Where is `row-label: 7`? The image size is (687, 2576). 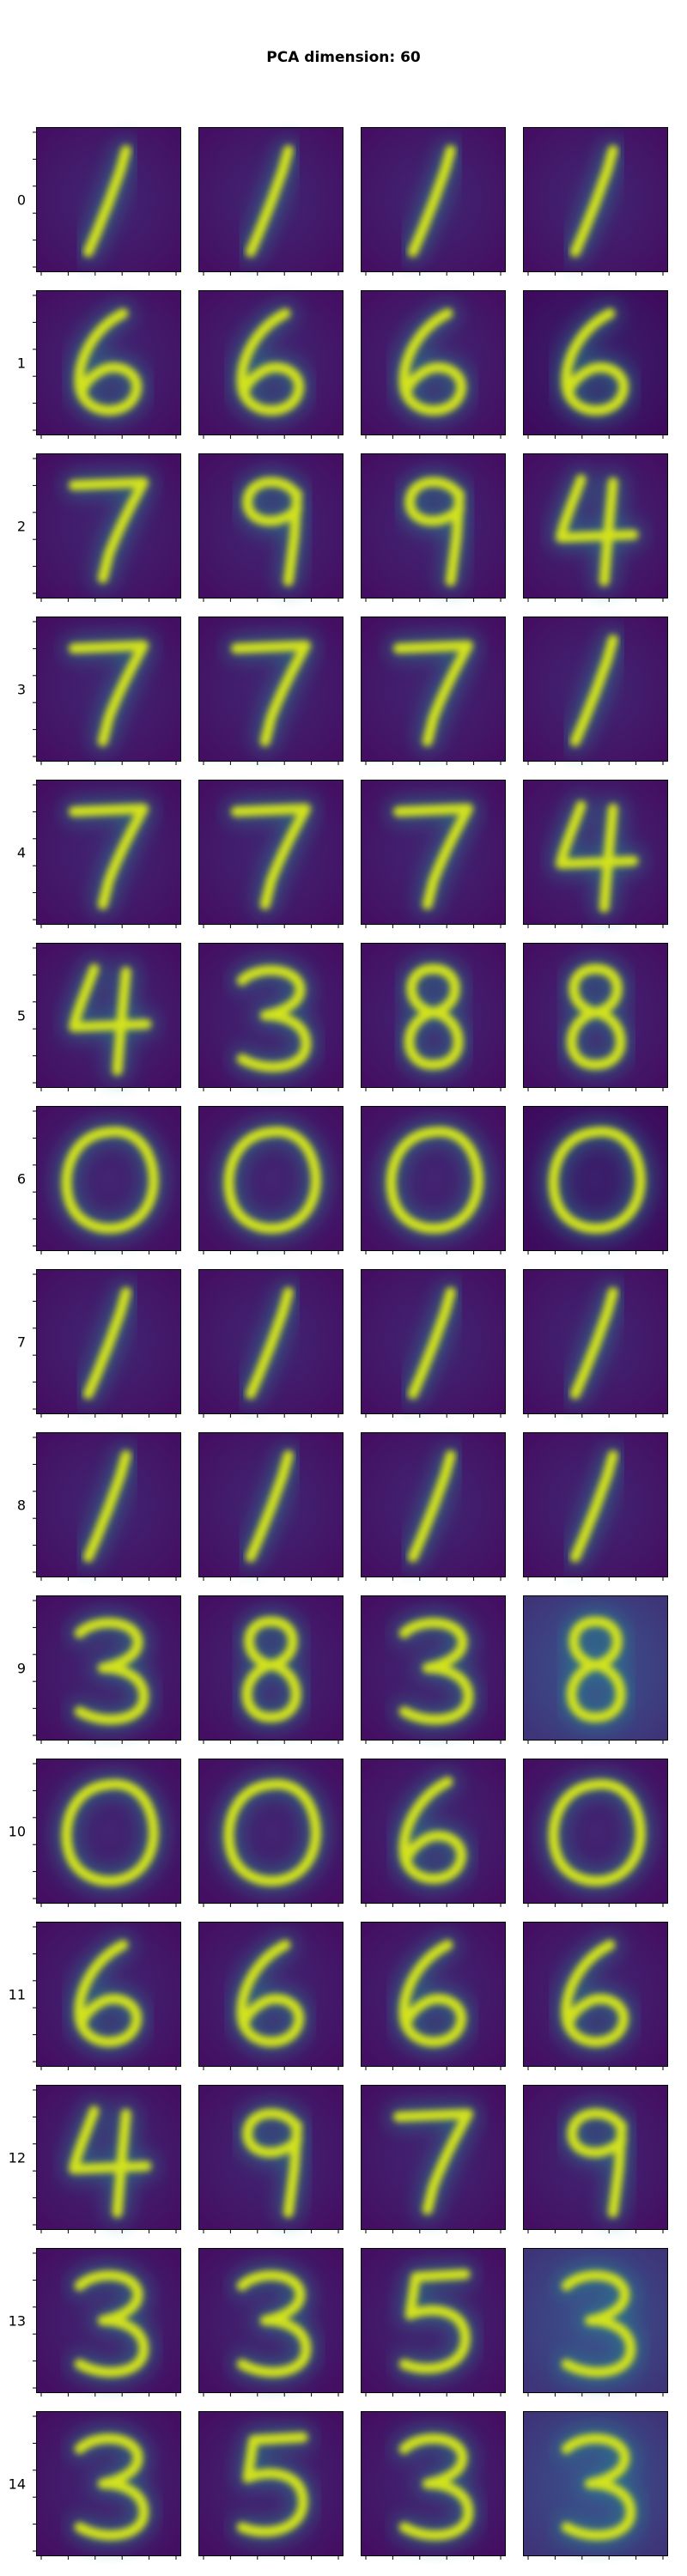 row-label: 7 is located at coordinates (21, 1342).